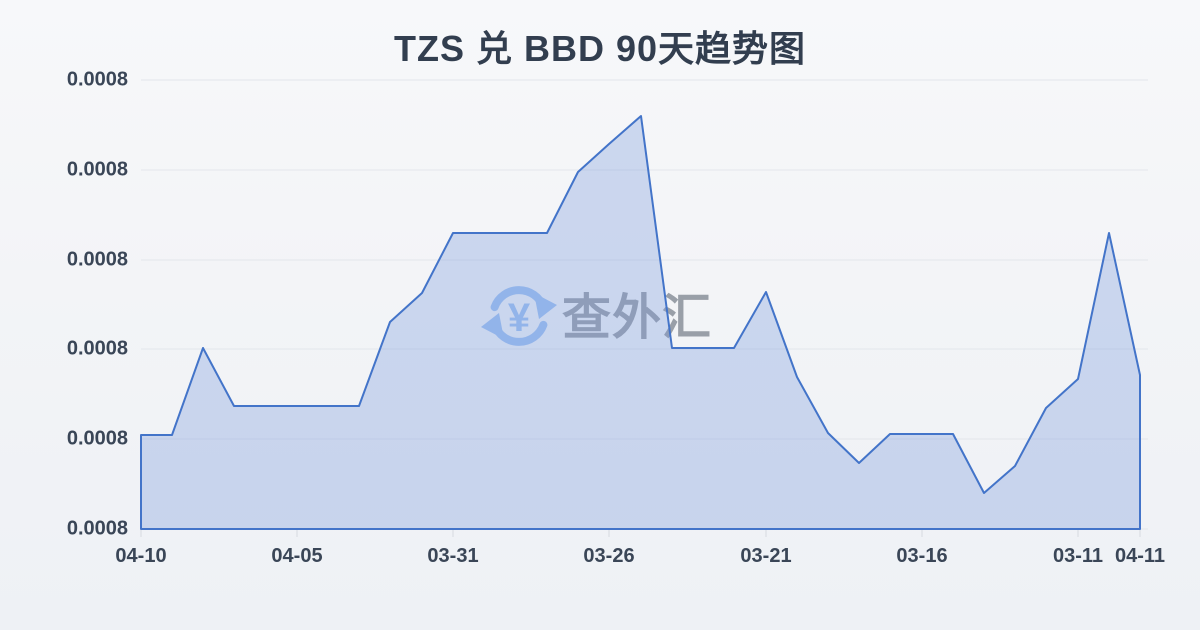  Describe the element at coordinates (766, 556) in the screenshot. I see `x-axis-label: 03-21` at that location.